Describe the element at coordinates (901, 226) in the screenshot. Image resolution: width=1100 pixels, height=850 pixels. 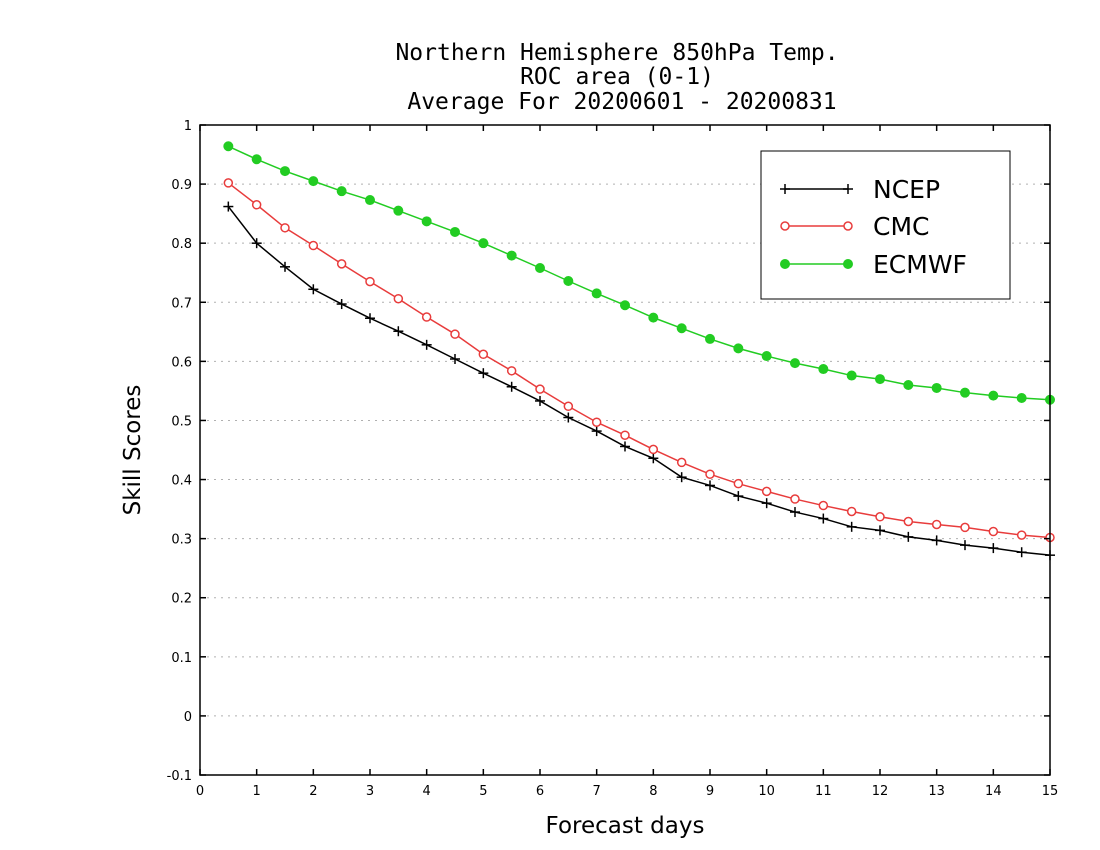
I see `legend-label-cmc: CMC` at that location.